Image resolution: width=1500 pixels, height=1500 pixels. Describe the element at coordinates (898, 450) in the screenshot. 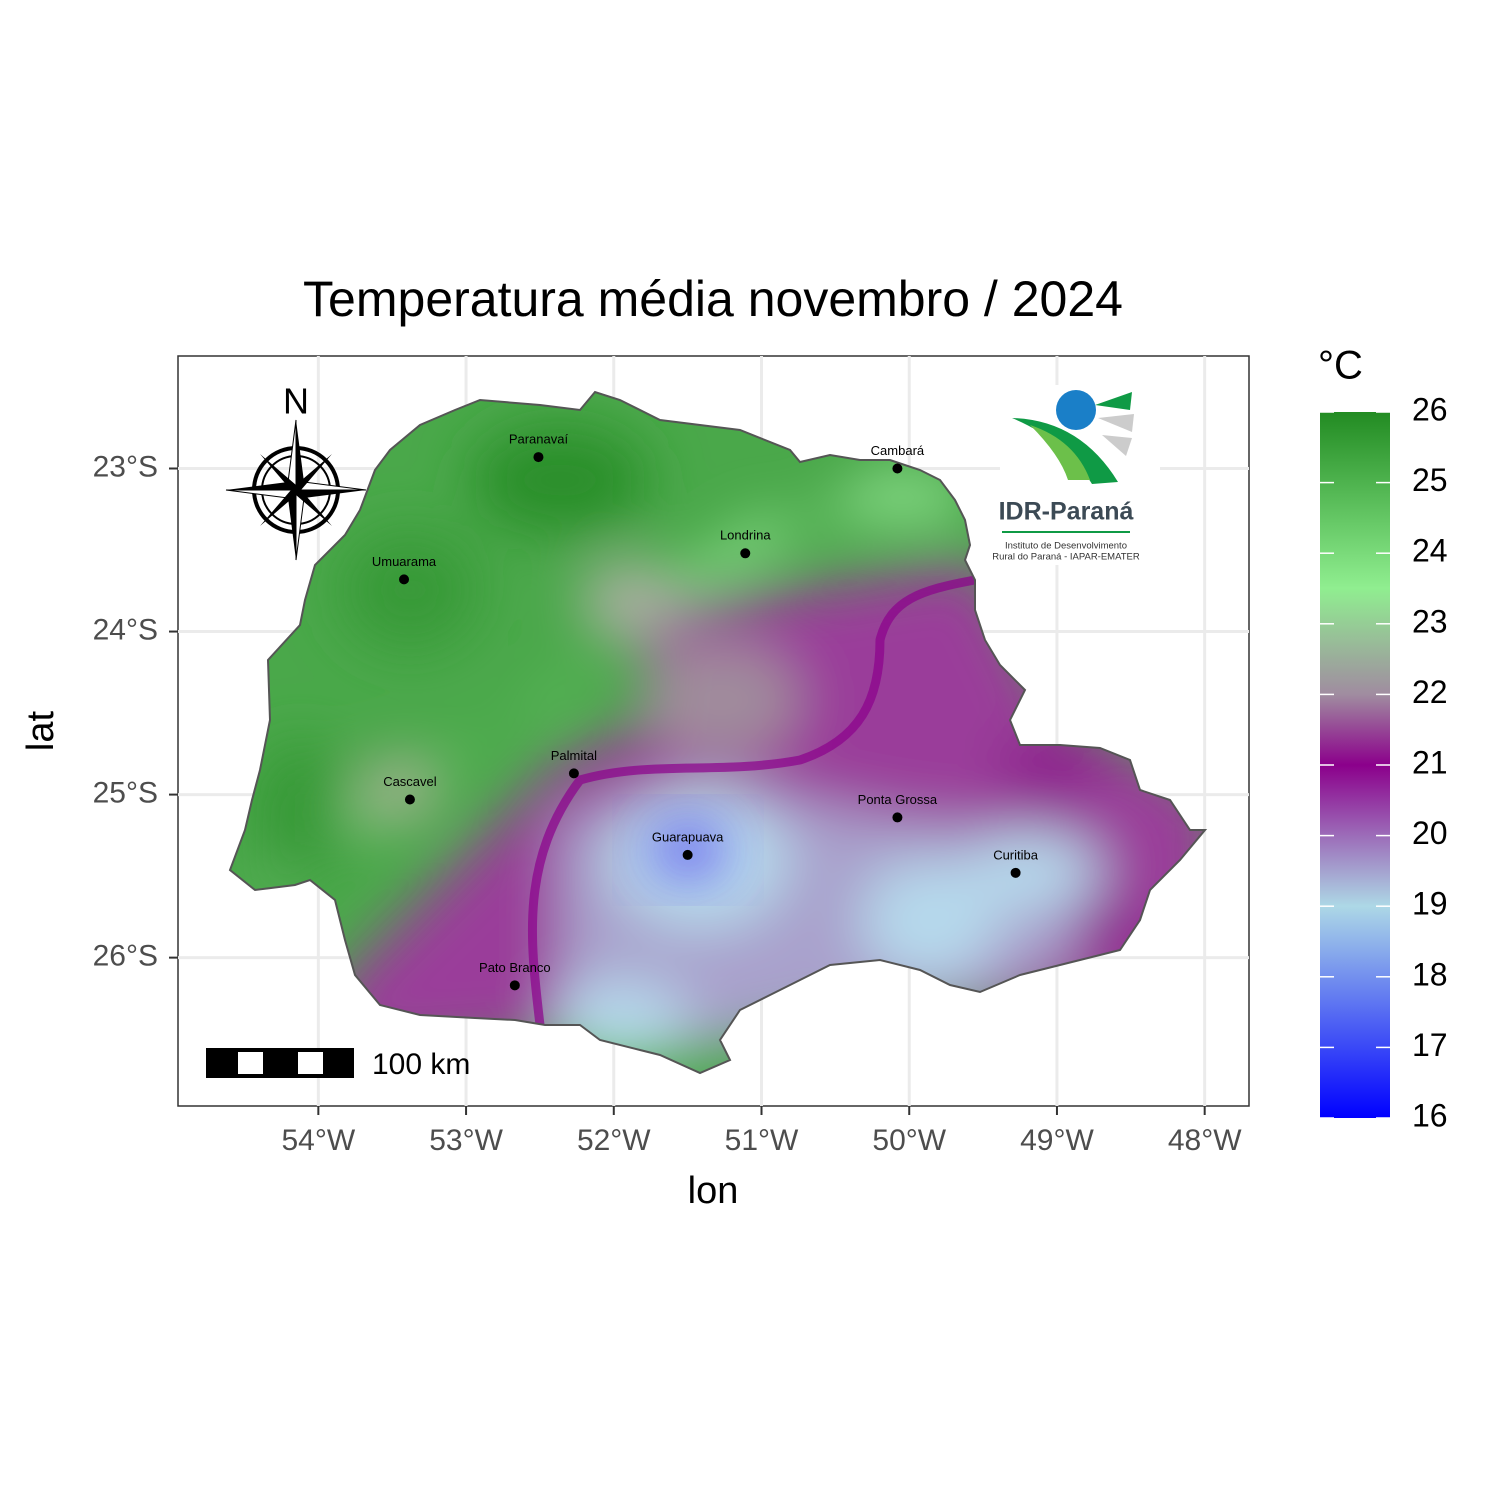

I see `city-label: Cambará` at that location.